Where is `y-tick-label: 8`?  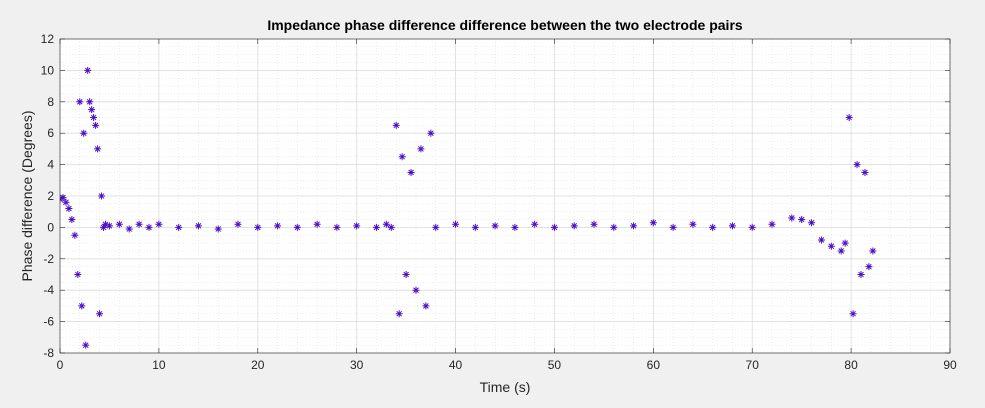
y-tick-label: 8 is located at coordinates (50, 102).